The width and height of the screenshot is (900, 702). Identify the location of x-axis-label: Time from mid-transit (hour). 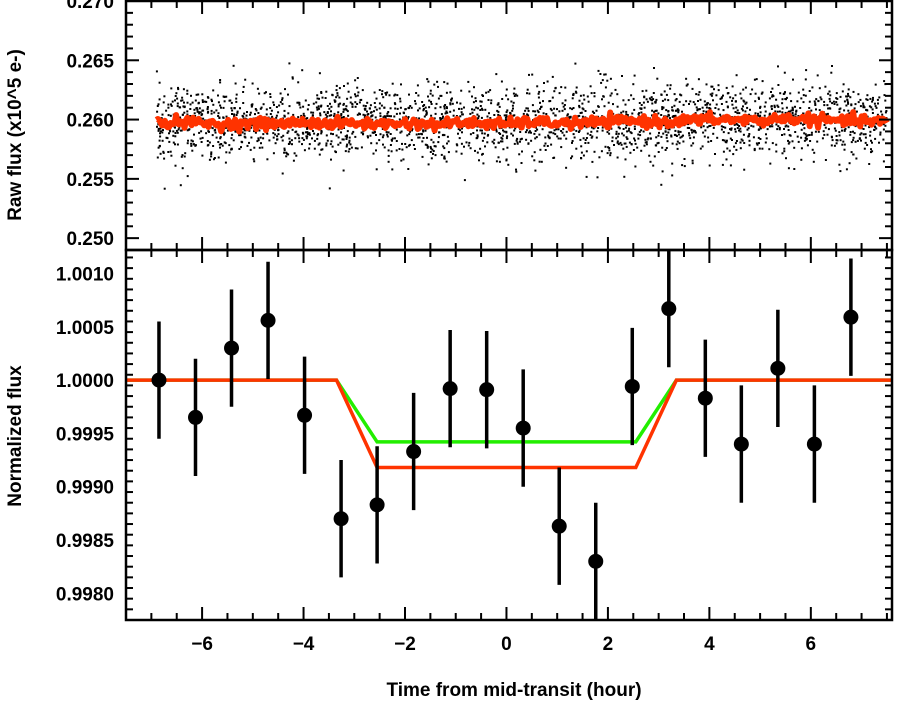
(513, 690).